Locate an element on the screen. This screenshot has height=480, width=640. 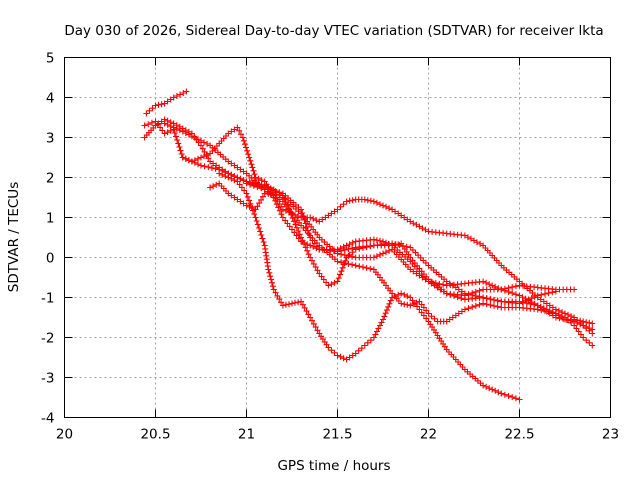
y-tick-label: -4 is located at coordinates (47, 419).